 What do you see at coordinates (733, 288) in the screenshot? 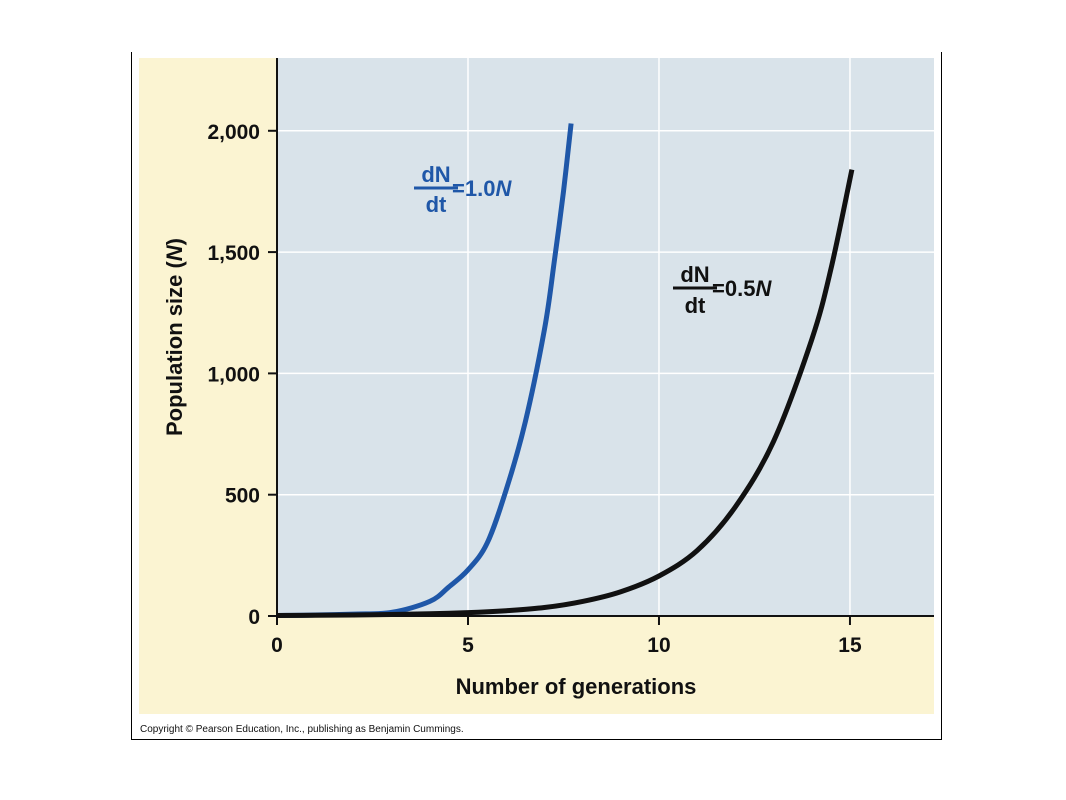
I see `annotation-2-rhs-prefix: =0.5` at bounding box center [733, 288].